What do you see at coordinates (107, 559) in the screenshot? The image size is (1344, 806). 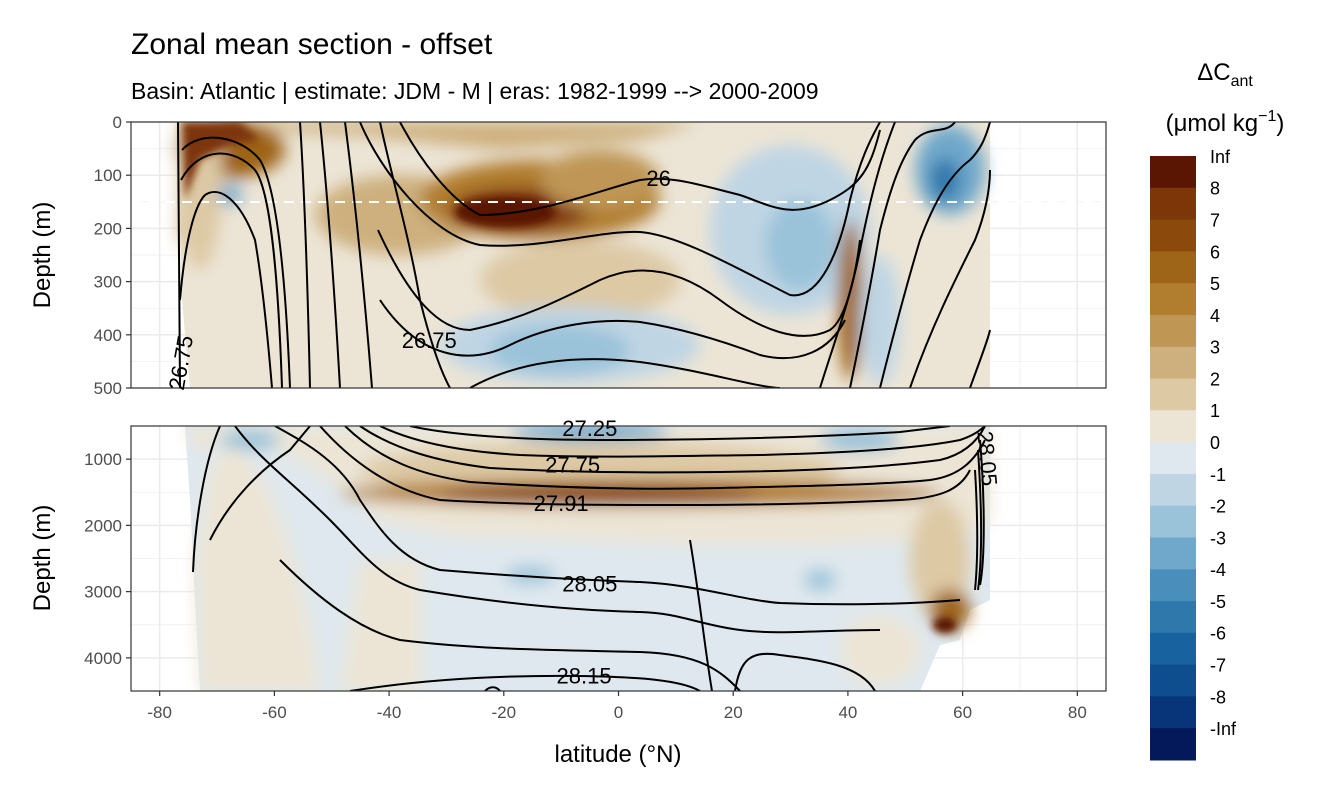 I see `lower-y-axis: 1000 2000 3000 4000` at bounding box center [107, 559].